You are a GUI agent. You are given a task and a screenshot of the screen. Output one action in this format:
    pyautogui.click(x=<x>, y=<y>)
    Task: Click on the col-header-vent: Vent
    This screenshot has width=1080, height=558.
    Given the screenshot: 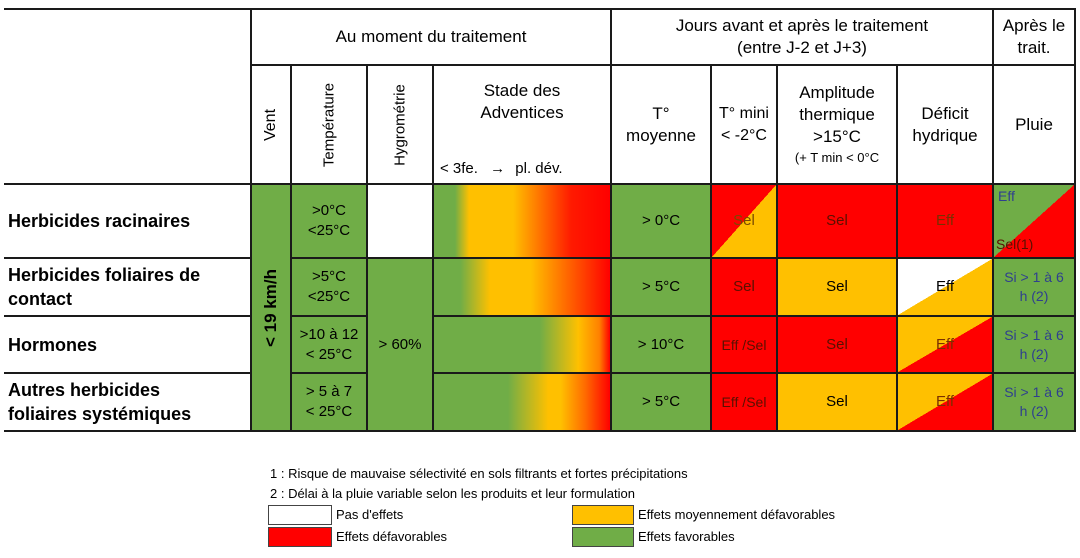 What is the action you would take?
    pyautogui.click(x=272, y=125)
    